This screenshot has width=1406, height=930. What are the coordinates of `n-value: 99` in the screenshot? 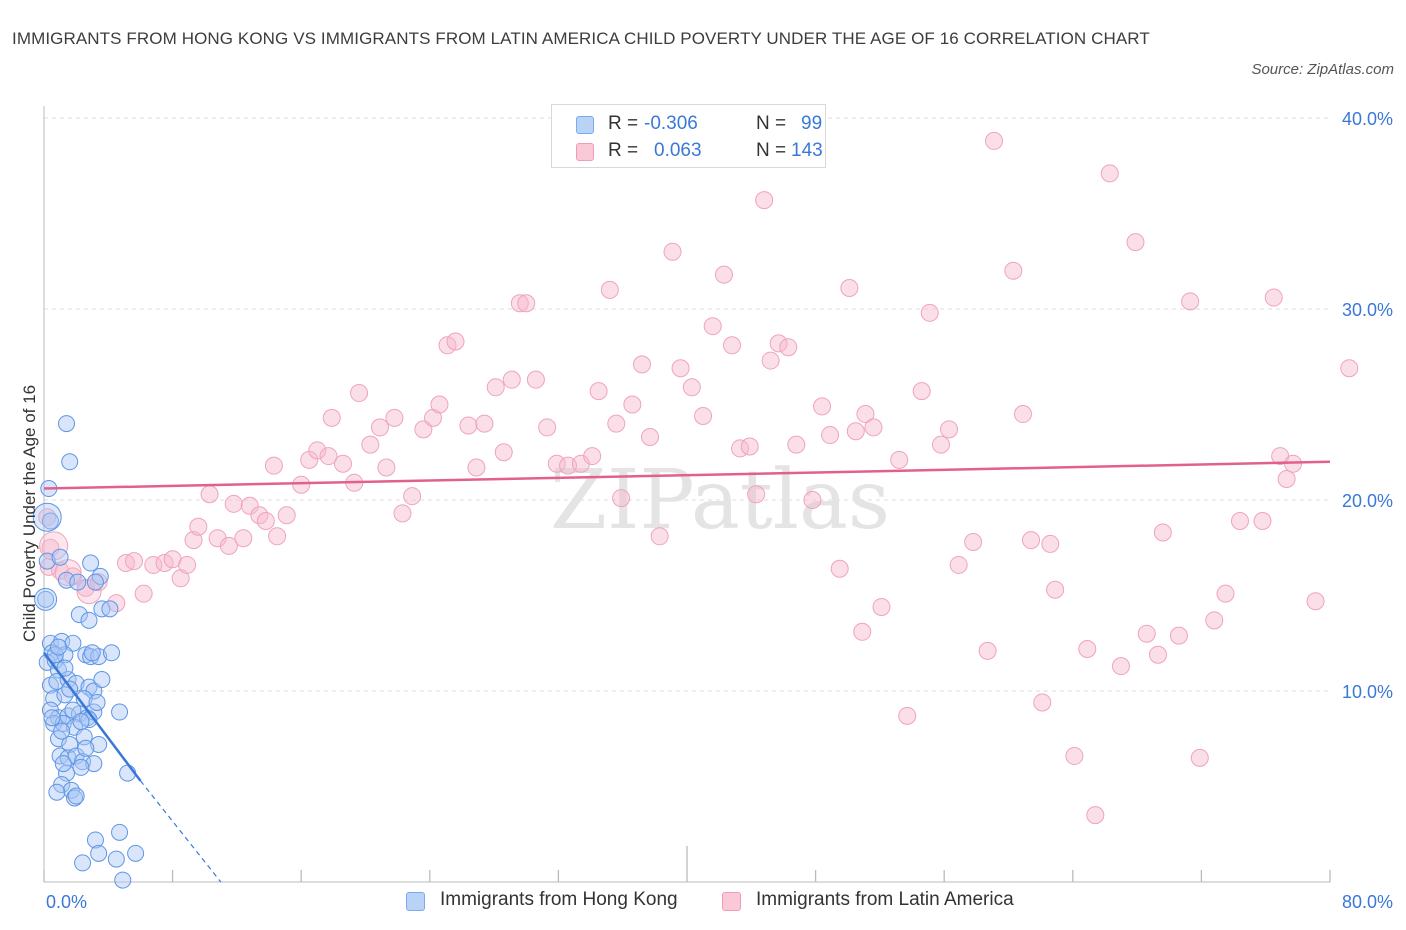 It's located at (812, 123).